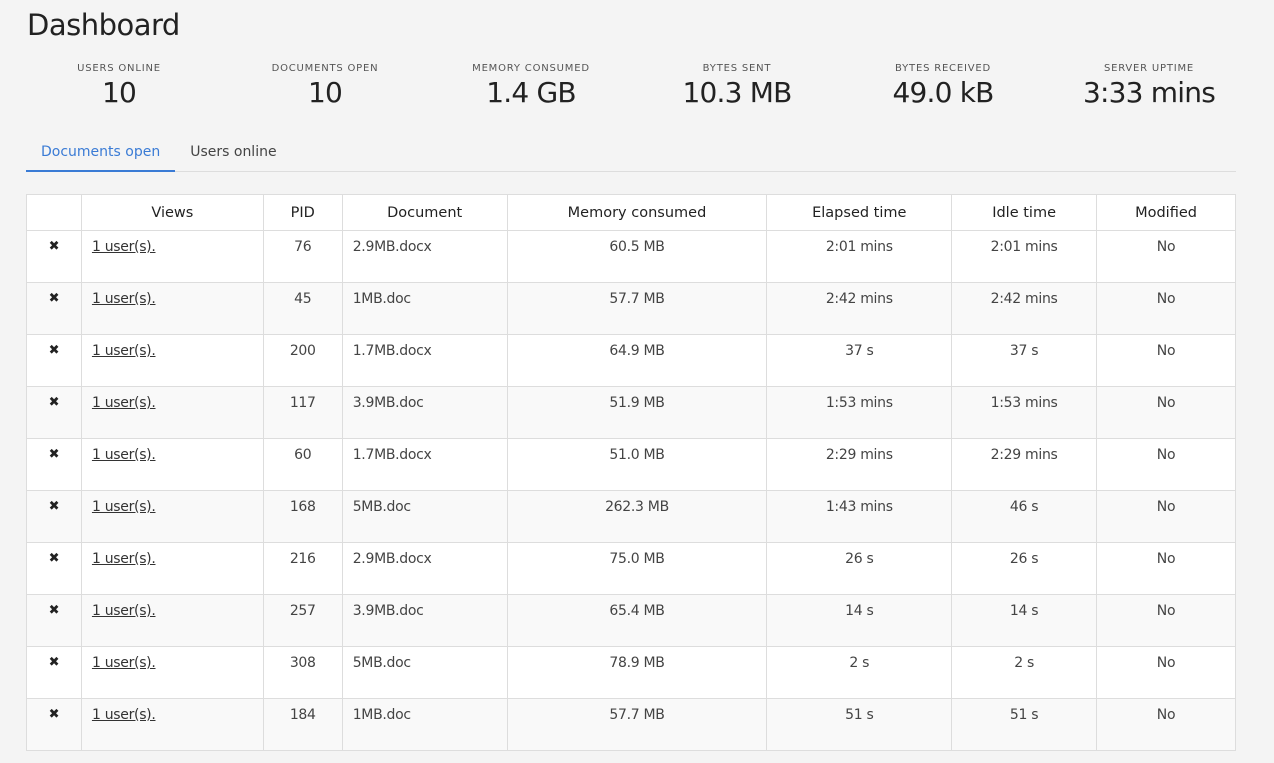 Image resolution: width=1274 pixels, height=763 pixels. I want to click on pid-cell: 76, so click(302, 256).